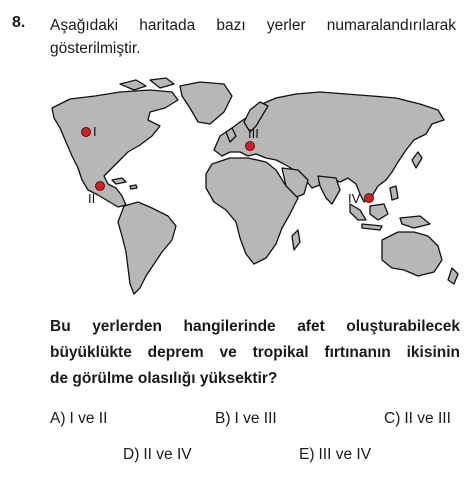 This screenshot has width=471, height=481. Describe the element at coordinates (131, 454) in the screenshot. I see `option-letter: D)` at that location.